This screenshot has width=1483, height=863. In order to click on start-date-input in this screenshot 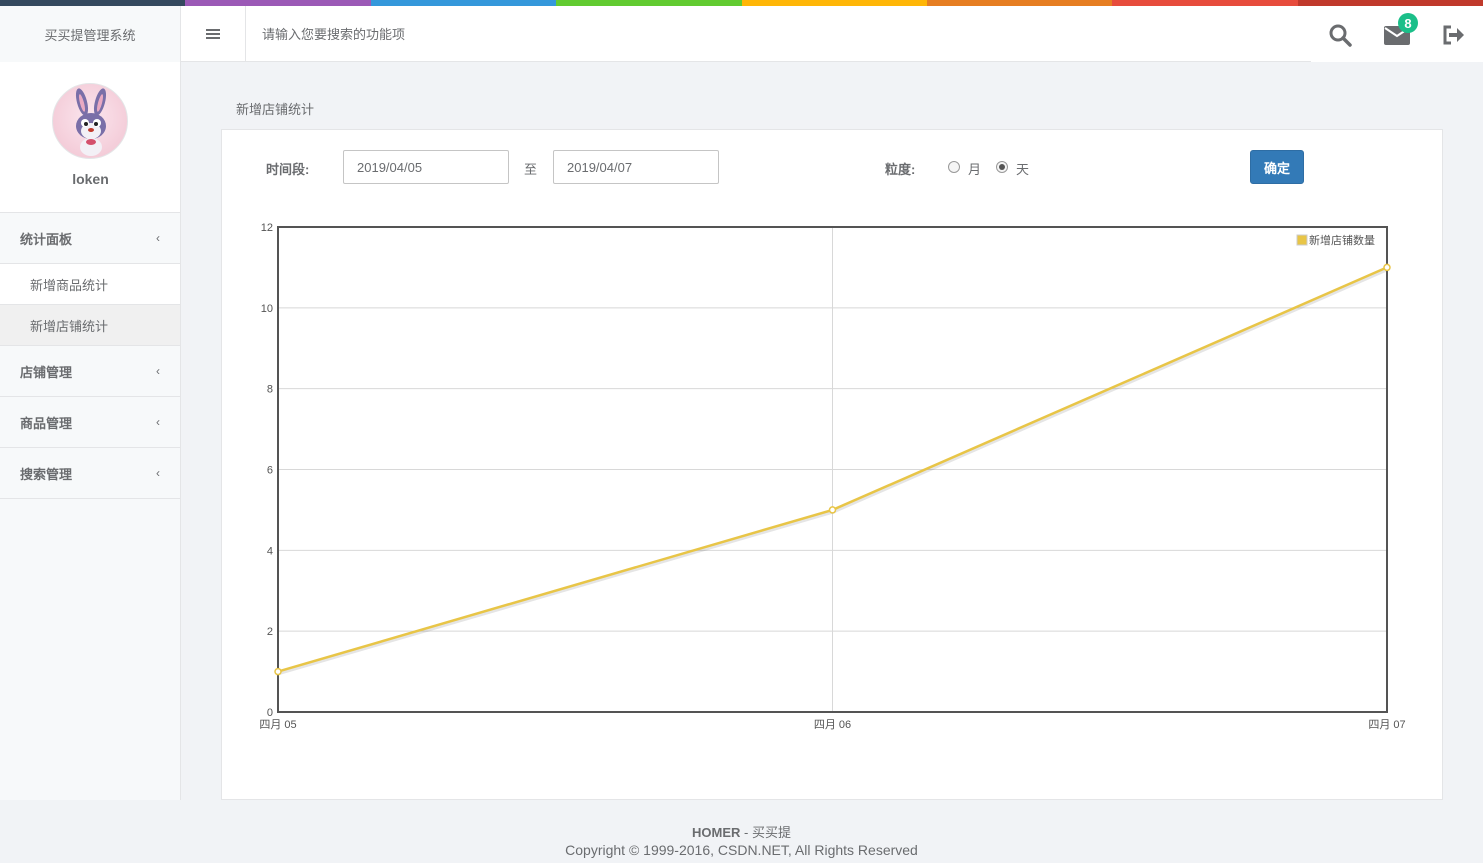, I will do `click(426, 167)`.